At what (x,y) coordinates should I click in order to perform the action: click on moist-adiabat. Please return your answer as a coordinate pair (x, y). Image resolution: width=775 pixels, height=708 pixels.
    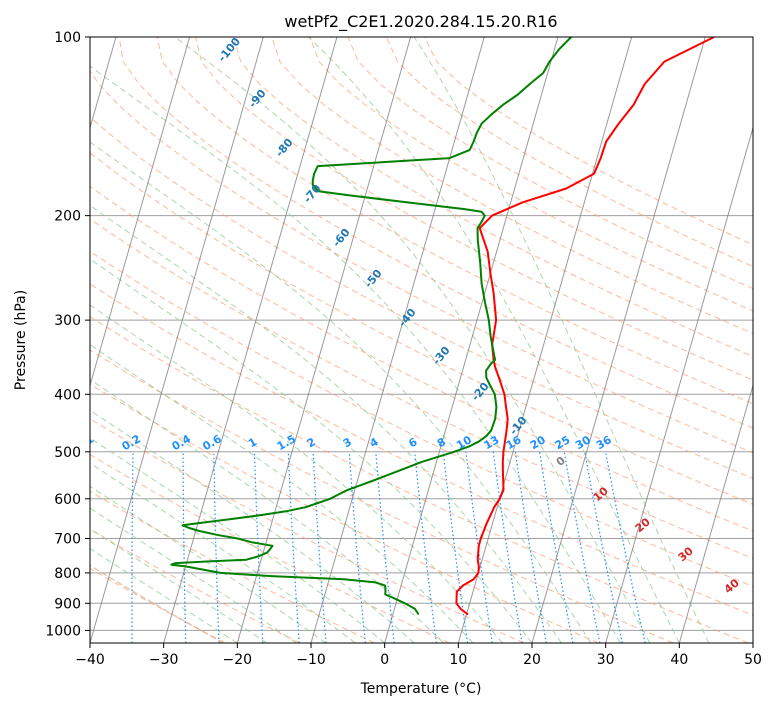
    Looking at the image, I should click on (193, 575).